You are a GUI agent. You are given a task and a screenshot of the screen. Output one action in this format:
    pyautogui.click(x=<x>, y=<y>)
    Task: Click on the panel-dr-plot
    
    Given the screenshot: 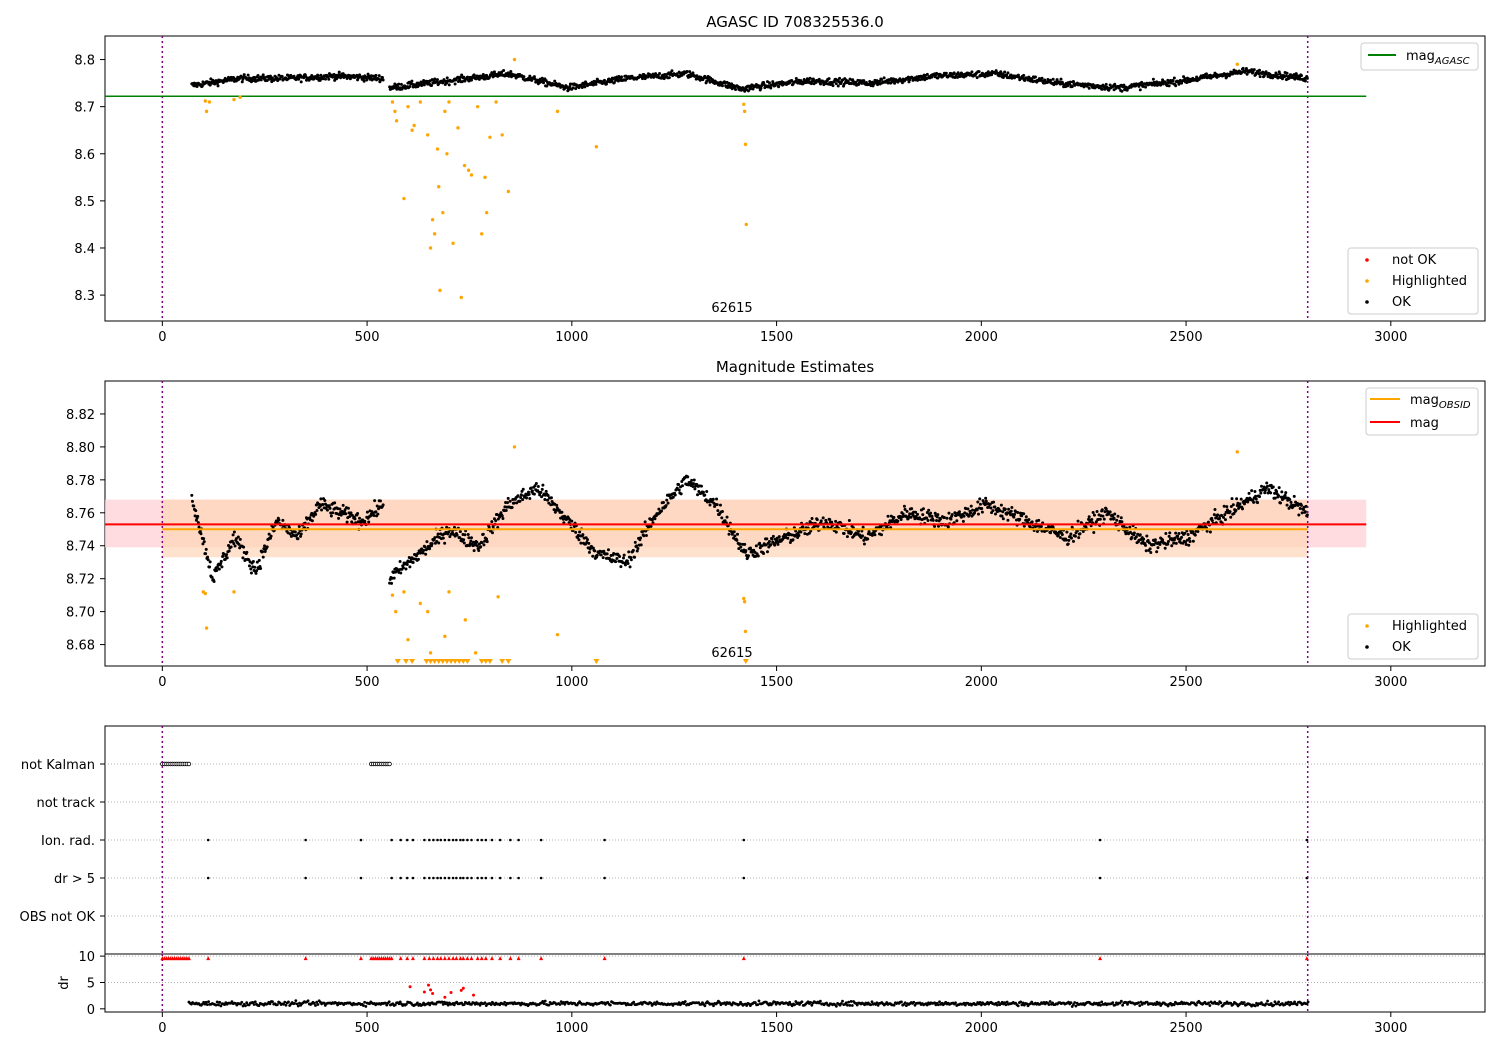 What is the action you would take?
    pyautogui.click(x=795, y=983)
    